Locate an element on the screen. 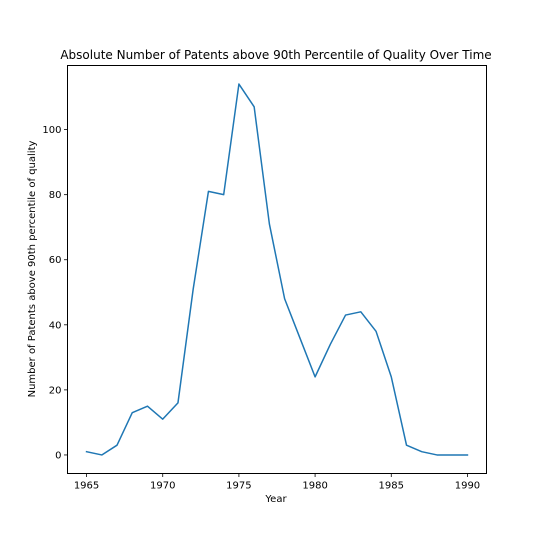 This screenshot has height=540, width=540. x-axis-label: Year is located at coordinates (275, 499).